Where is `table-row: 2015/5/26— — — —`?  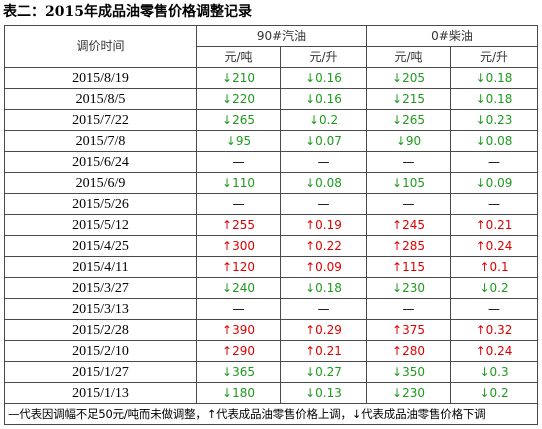 table-row: 2015/5/26— — — — is located at coordinates (271, 204).